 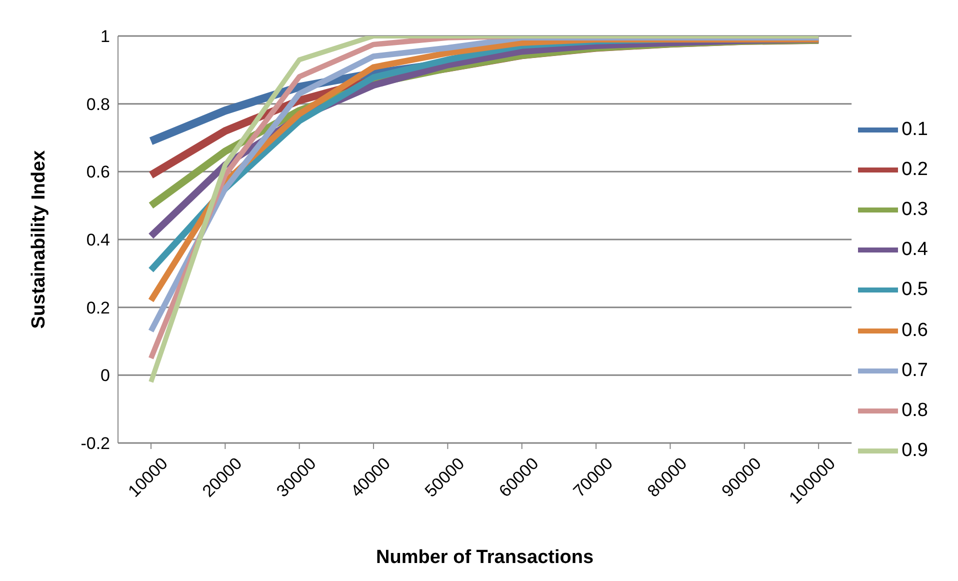 I want to click on y-tick-label: 0, so click(x=105, y=376).